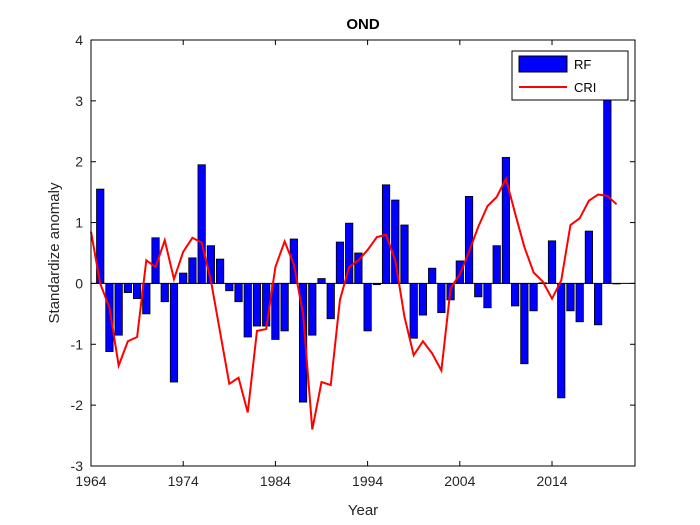 This screenshot has width=700, height=525. Describe the element at coordinates (118, 309) in the screenshot. I see `rf-bar-1967` at that location.